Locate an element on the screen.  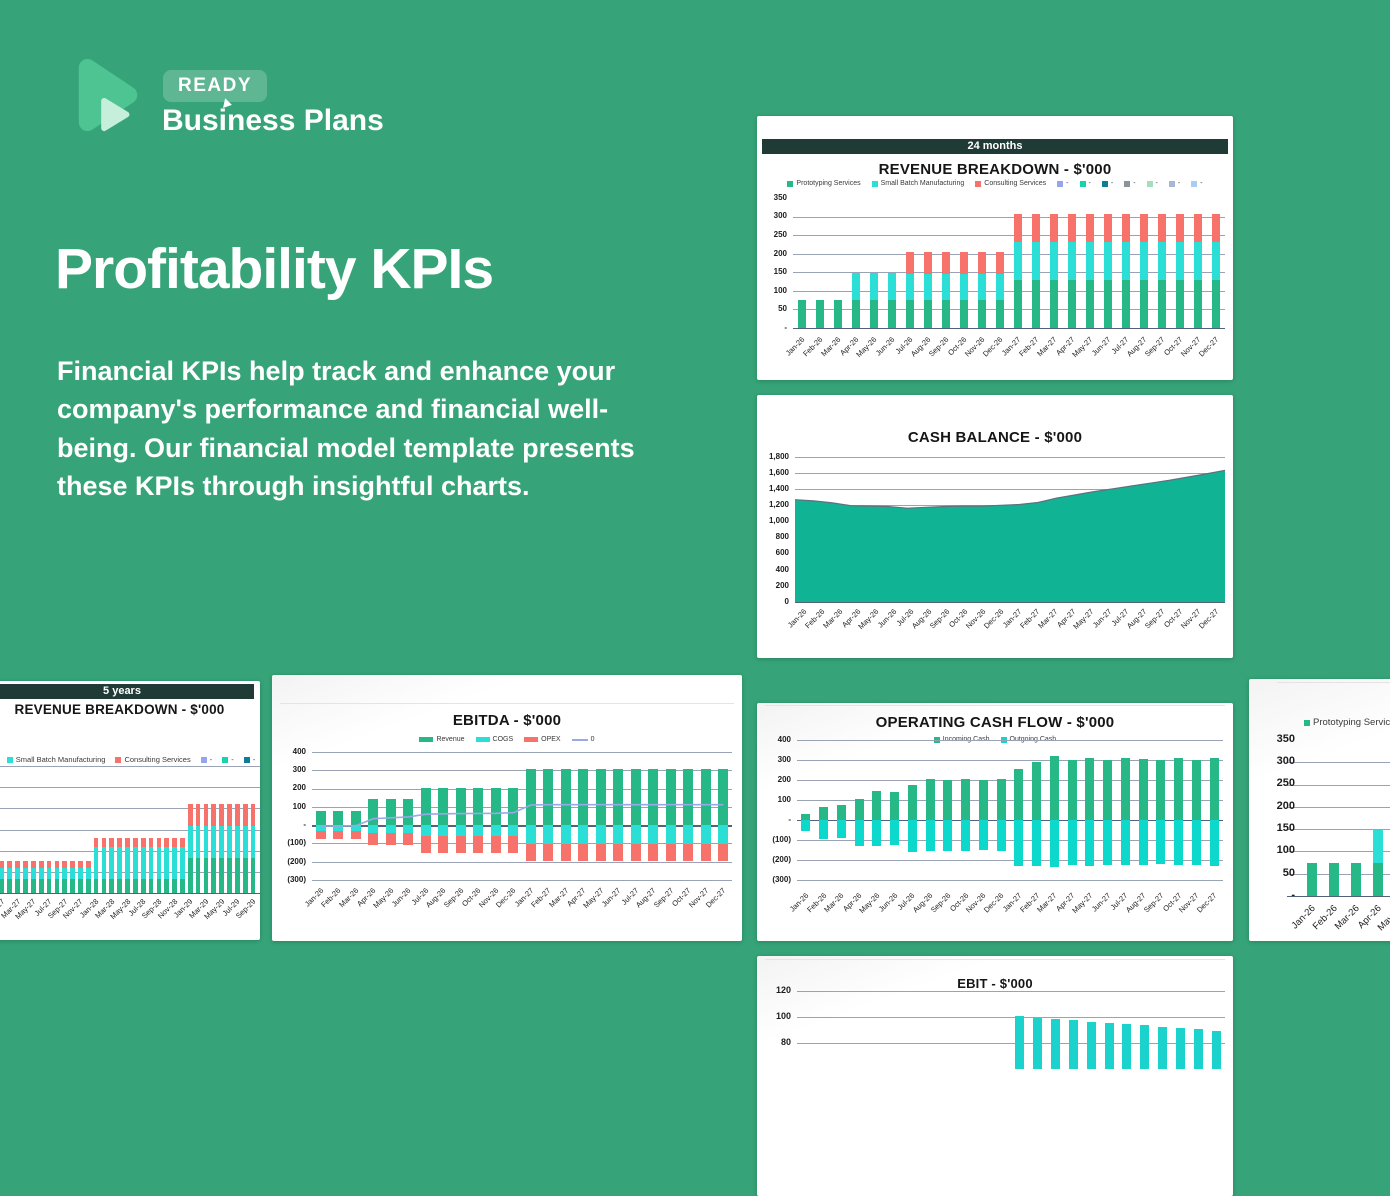
chart-frame-label: 24 months is located at coordinates (995, 146).